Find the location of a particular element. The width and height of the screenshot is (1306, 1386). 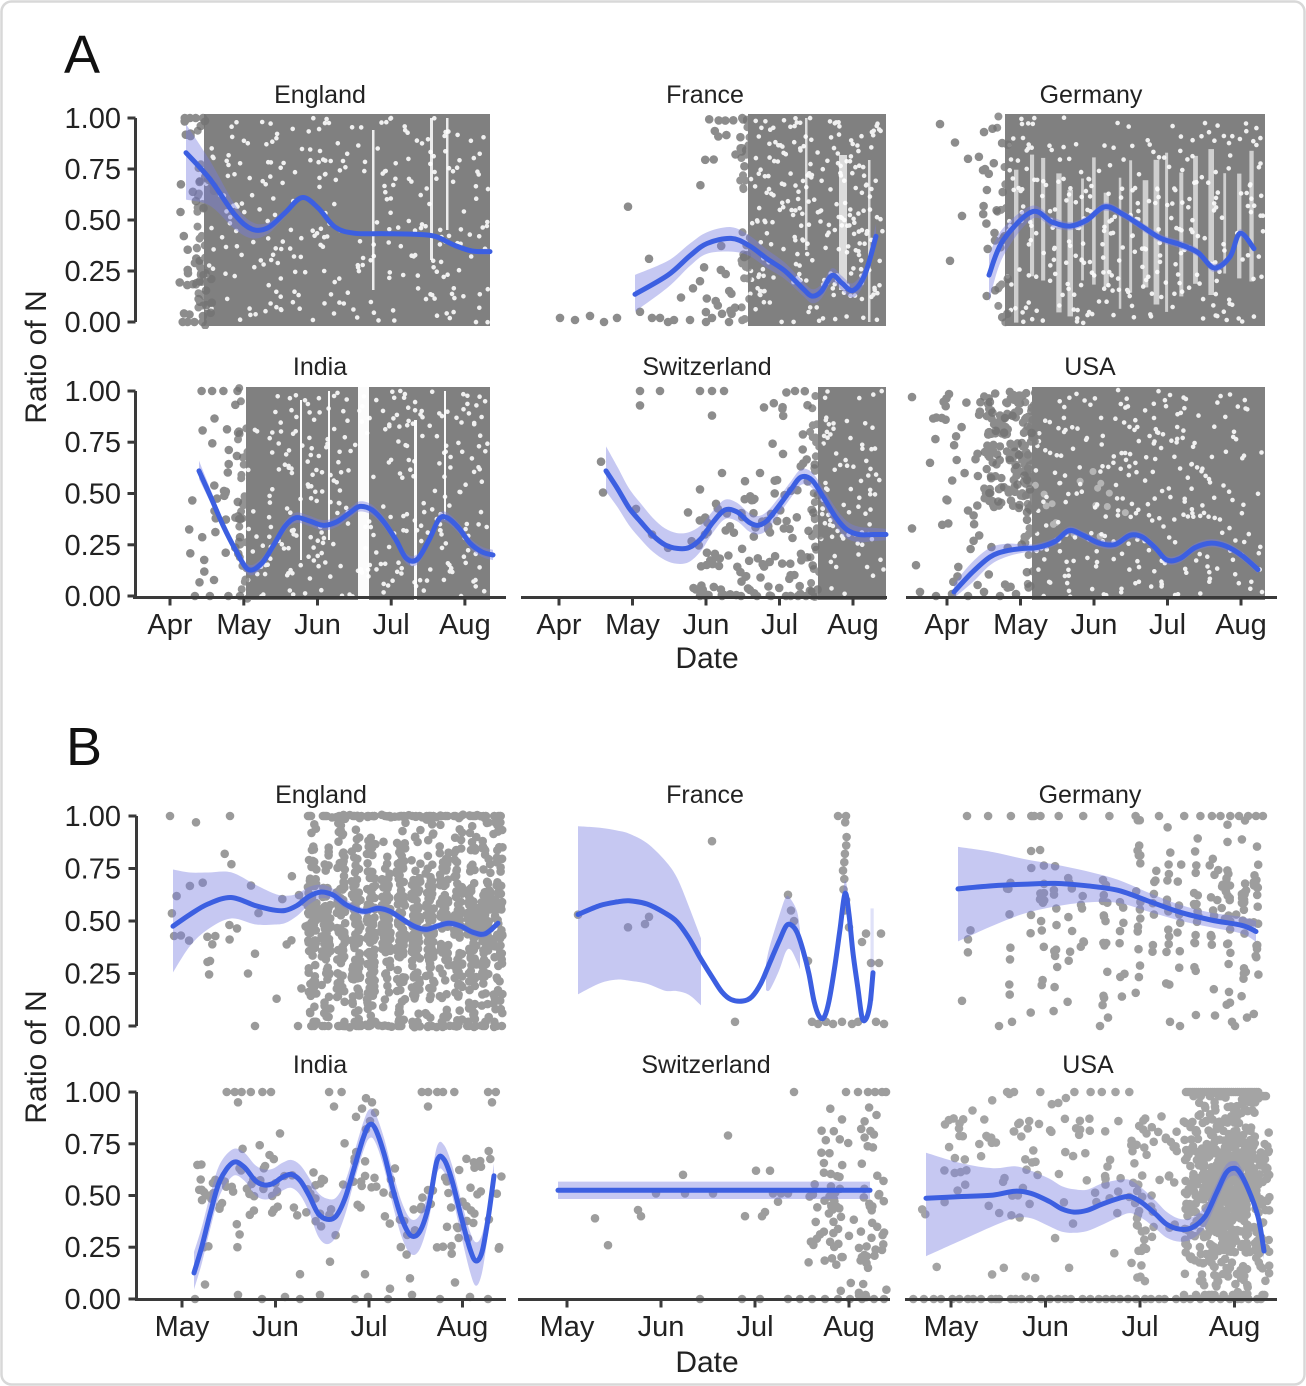

svg-text: B is located at coordinates (84, 747).